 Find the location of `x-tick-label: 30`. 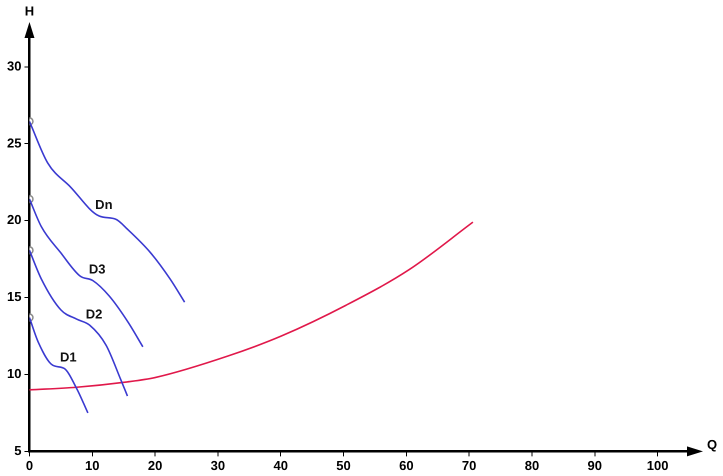

x-tick-label: 30 is located at coordinates (218, 465).